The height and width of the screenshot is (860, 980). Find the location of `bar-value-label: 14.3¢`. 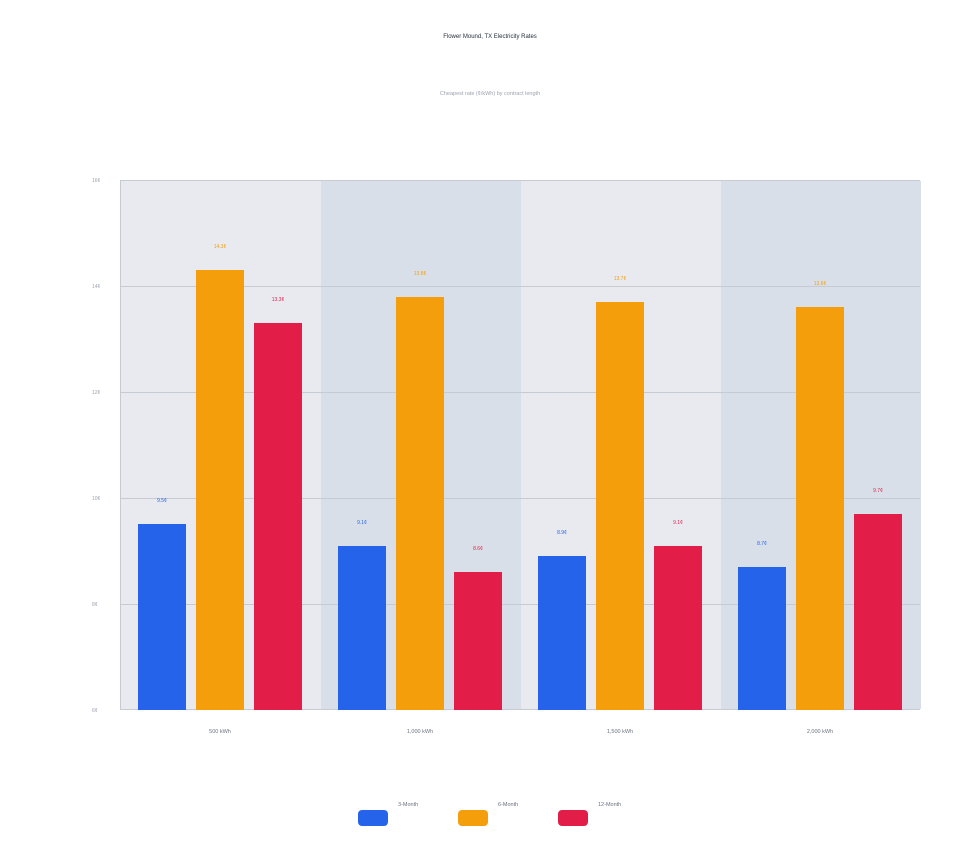

bar-value-label: 14.3¢ is located at coordinates (220, 247).